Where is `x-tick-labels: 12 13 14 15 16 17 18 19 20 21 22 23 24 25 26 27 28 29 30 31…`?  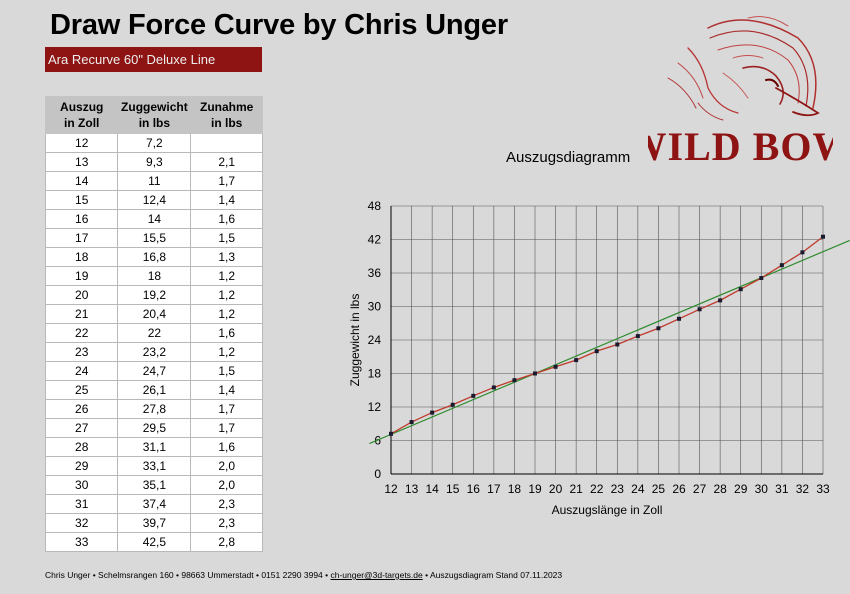
x-tick-labels: 12 13 14 15 16 17 18 19 20 21 22 23 24 25 26 27 28 29 30 31… is located at coordinates (607, 489).